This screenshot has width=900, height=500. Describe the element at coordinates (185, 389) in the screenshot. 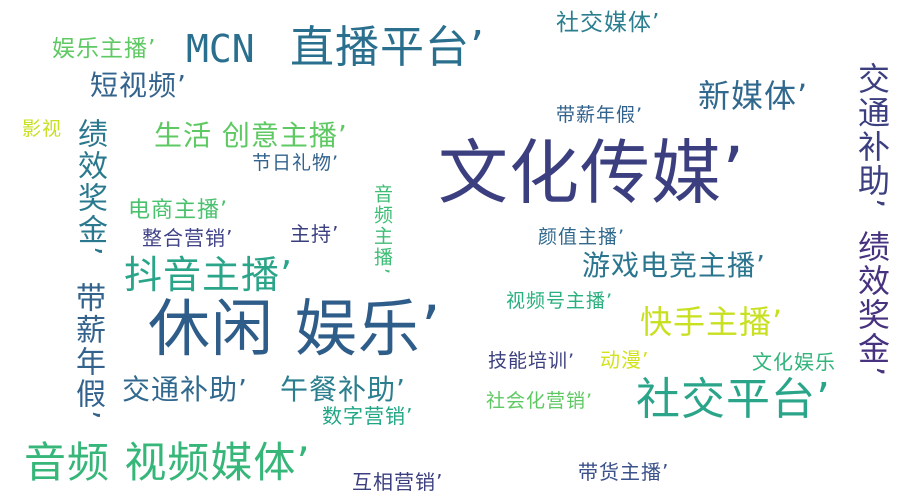

I see `word-jiaotong-buzhu: 交通补助’` at that location.